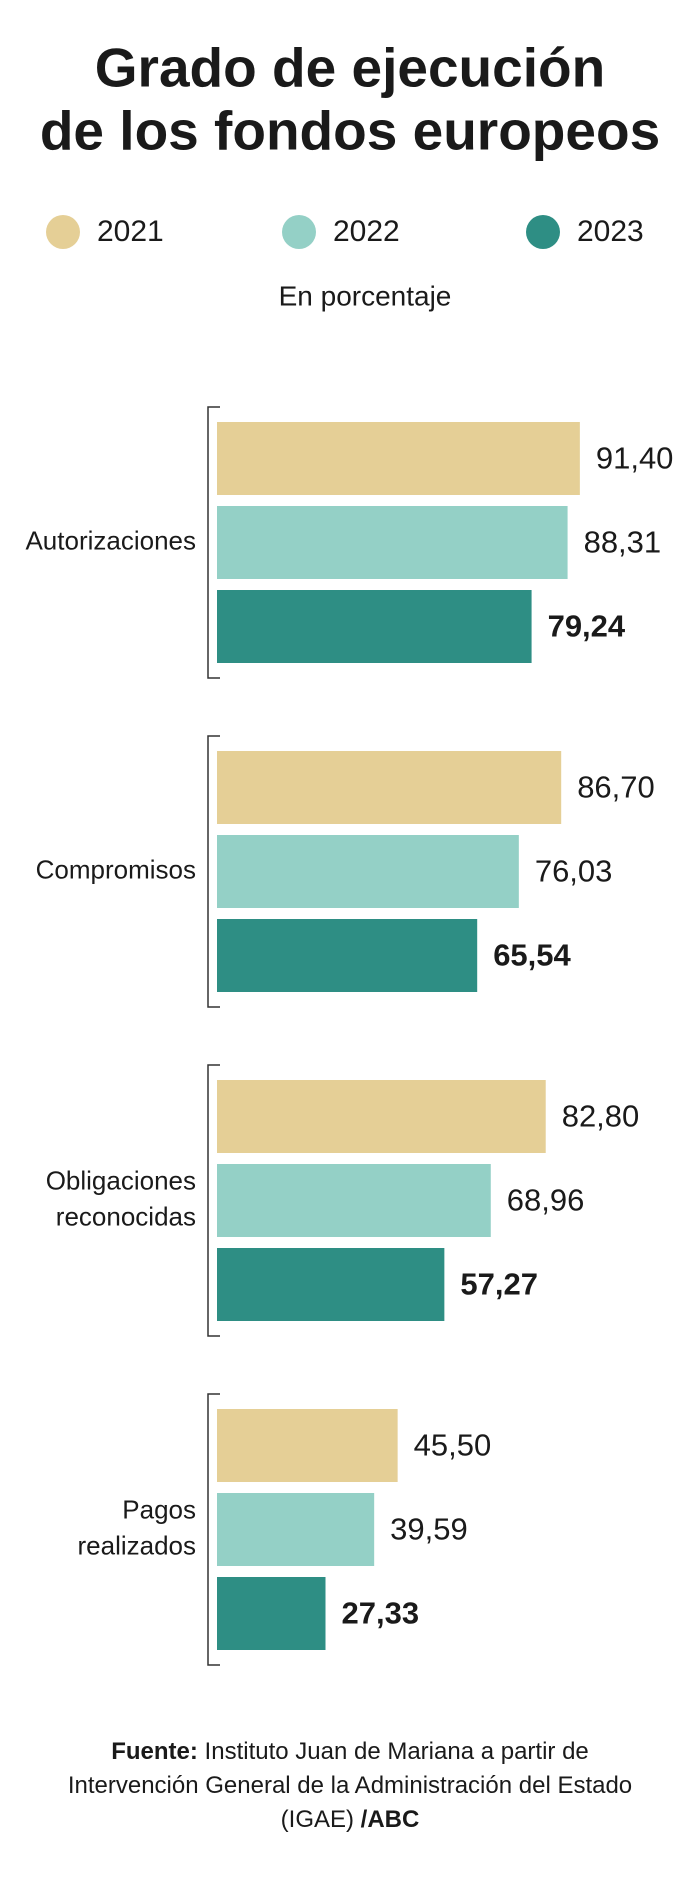 The image size is (700, 1890). What do you see at coordinates (546, 1200) in the screenshot?
I see `value-label: 68,96` at bounding box center [546, 1200].